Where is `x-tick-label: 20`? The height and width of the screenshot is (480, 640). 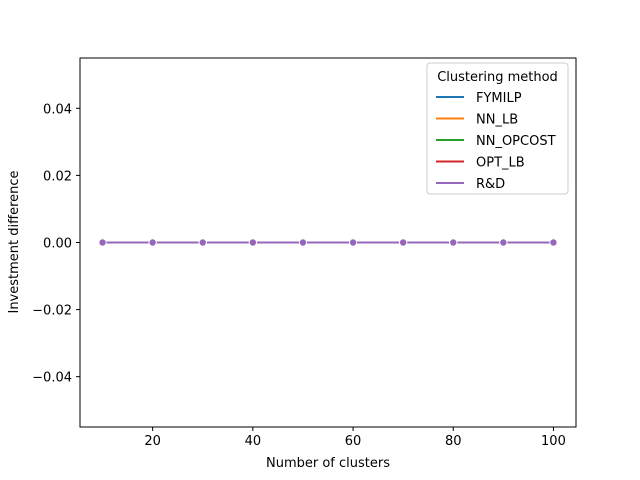
x-tick-label: 20 is located at coordinates (152, 441).